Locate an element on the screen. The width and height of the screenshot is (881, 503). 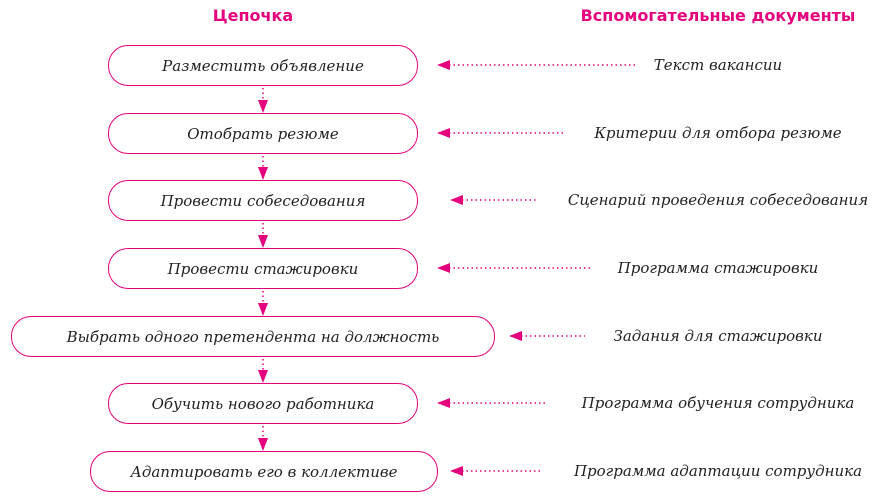
doc-label: Сценарий проведения собеседования is located at coordinates (718, 200).